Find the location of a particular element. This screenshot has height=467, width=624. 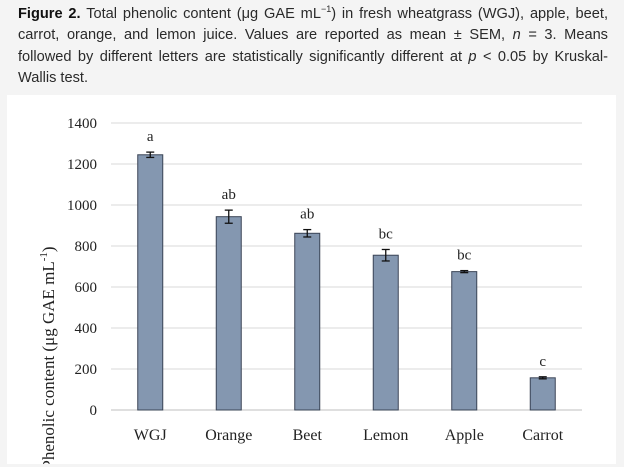

caption-n-symbol: n is located at coordinates (516, 35).